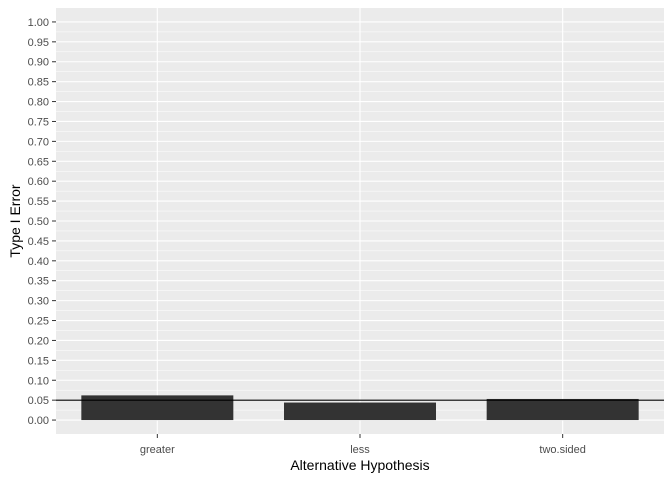 The width and height of the screenshot is (672, 485). I want to click on bars, so click(360, 408).